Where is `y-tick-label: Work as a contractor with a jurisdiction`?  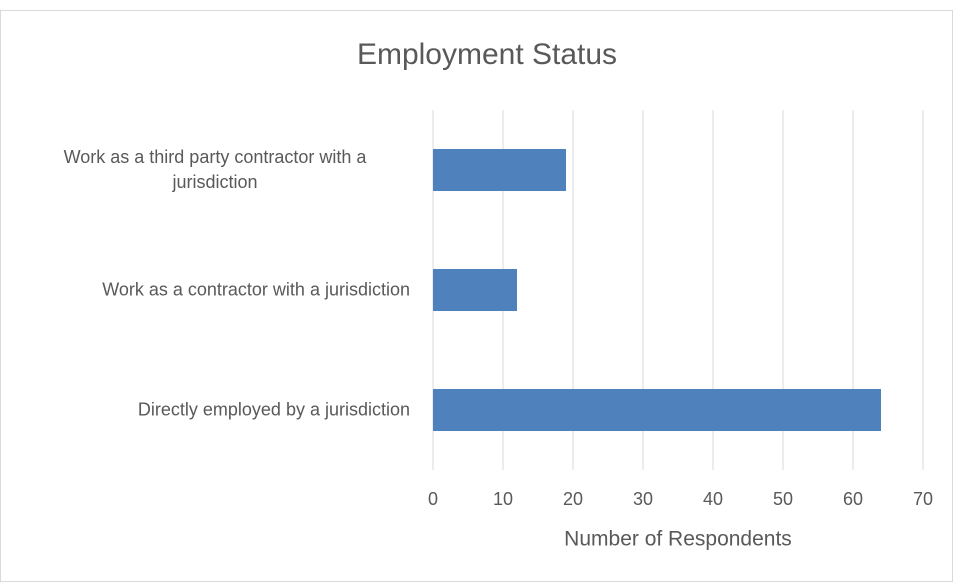 y-tick-label: Work as a contractor with a jurisdiction is located at coordinates (256, 289).